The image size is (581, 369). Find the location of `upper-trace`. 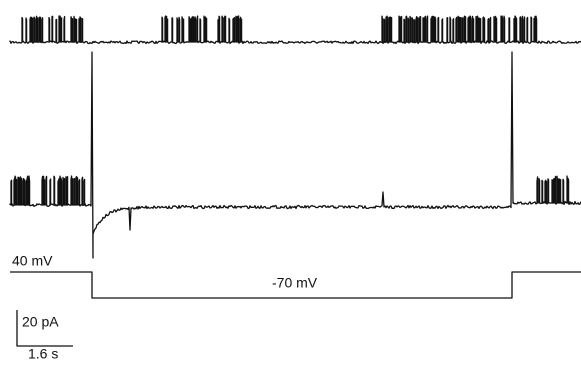

upper-trace is located at coordinates (295, 30).